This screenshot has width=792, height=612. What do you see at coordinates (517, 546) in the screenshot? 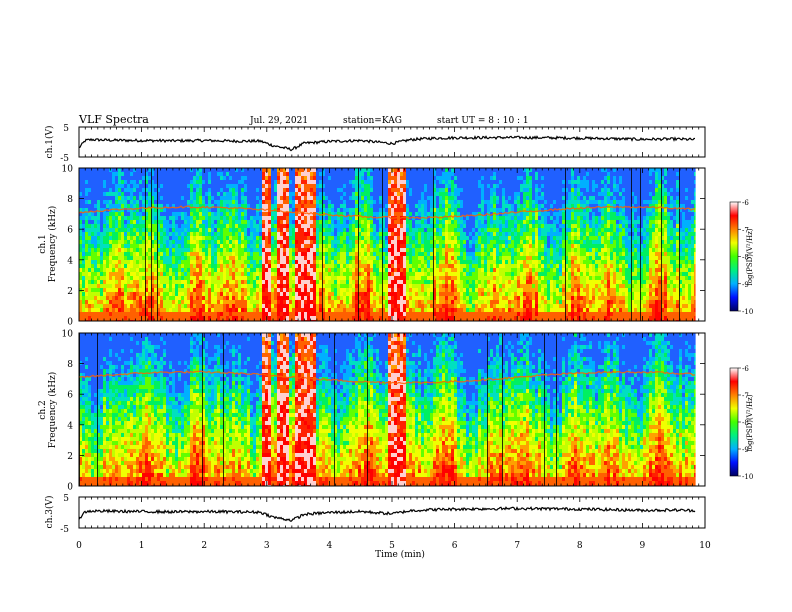
I see `time-tick-label: 7` at bounding box center [517, 546].